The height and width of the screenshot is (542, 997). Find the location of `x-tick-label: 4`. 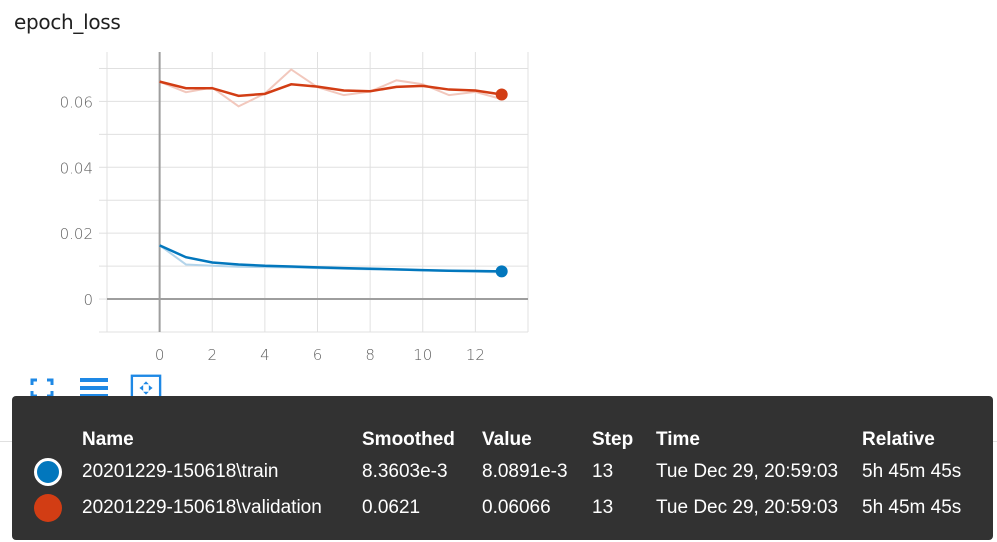

x-tick-label: 4 is located at coordinates (265, 355).